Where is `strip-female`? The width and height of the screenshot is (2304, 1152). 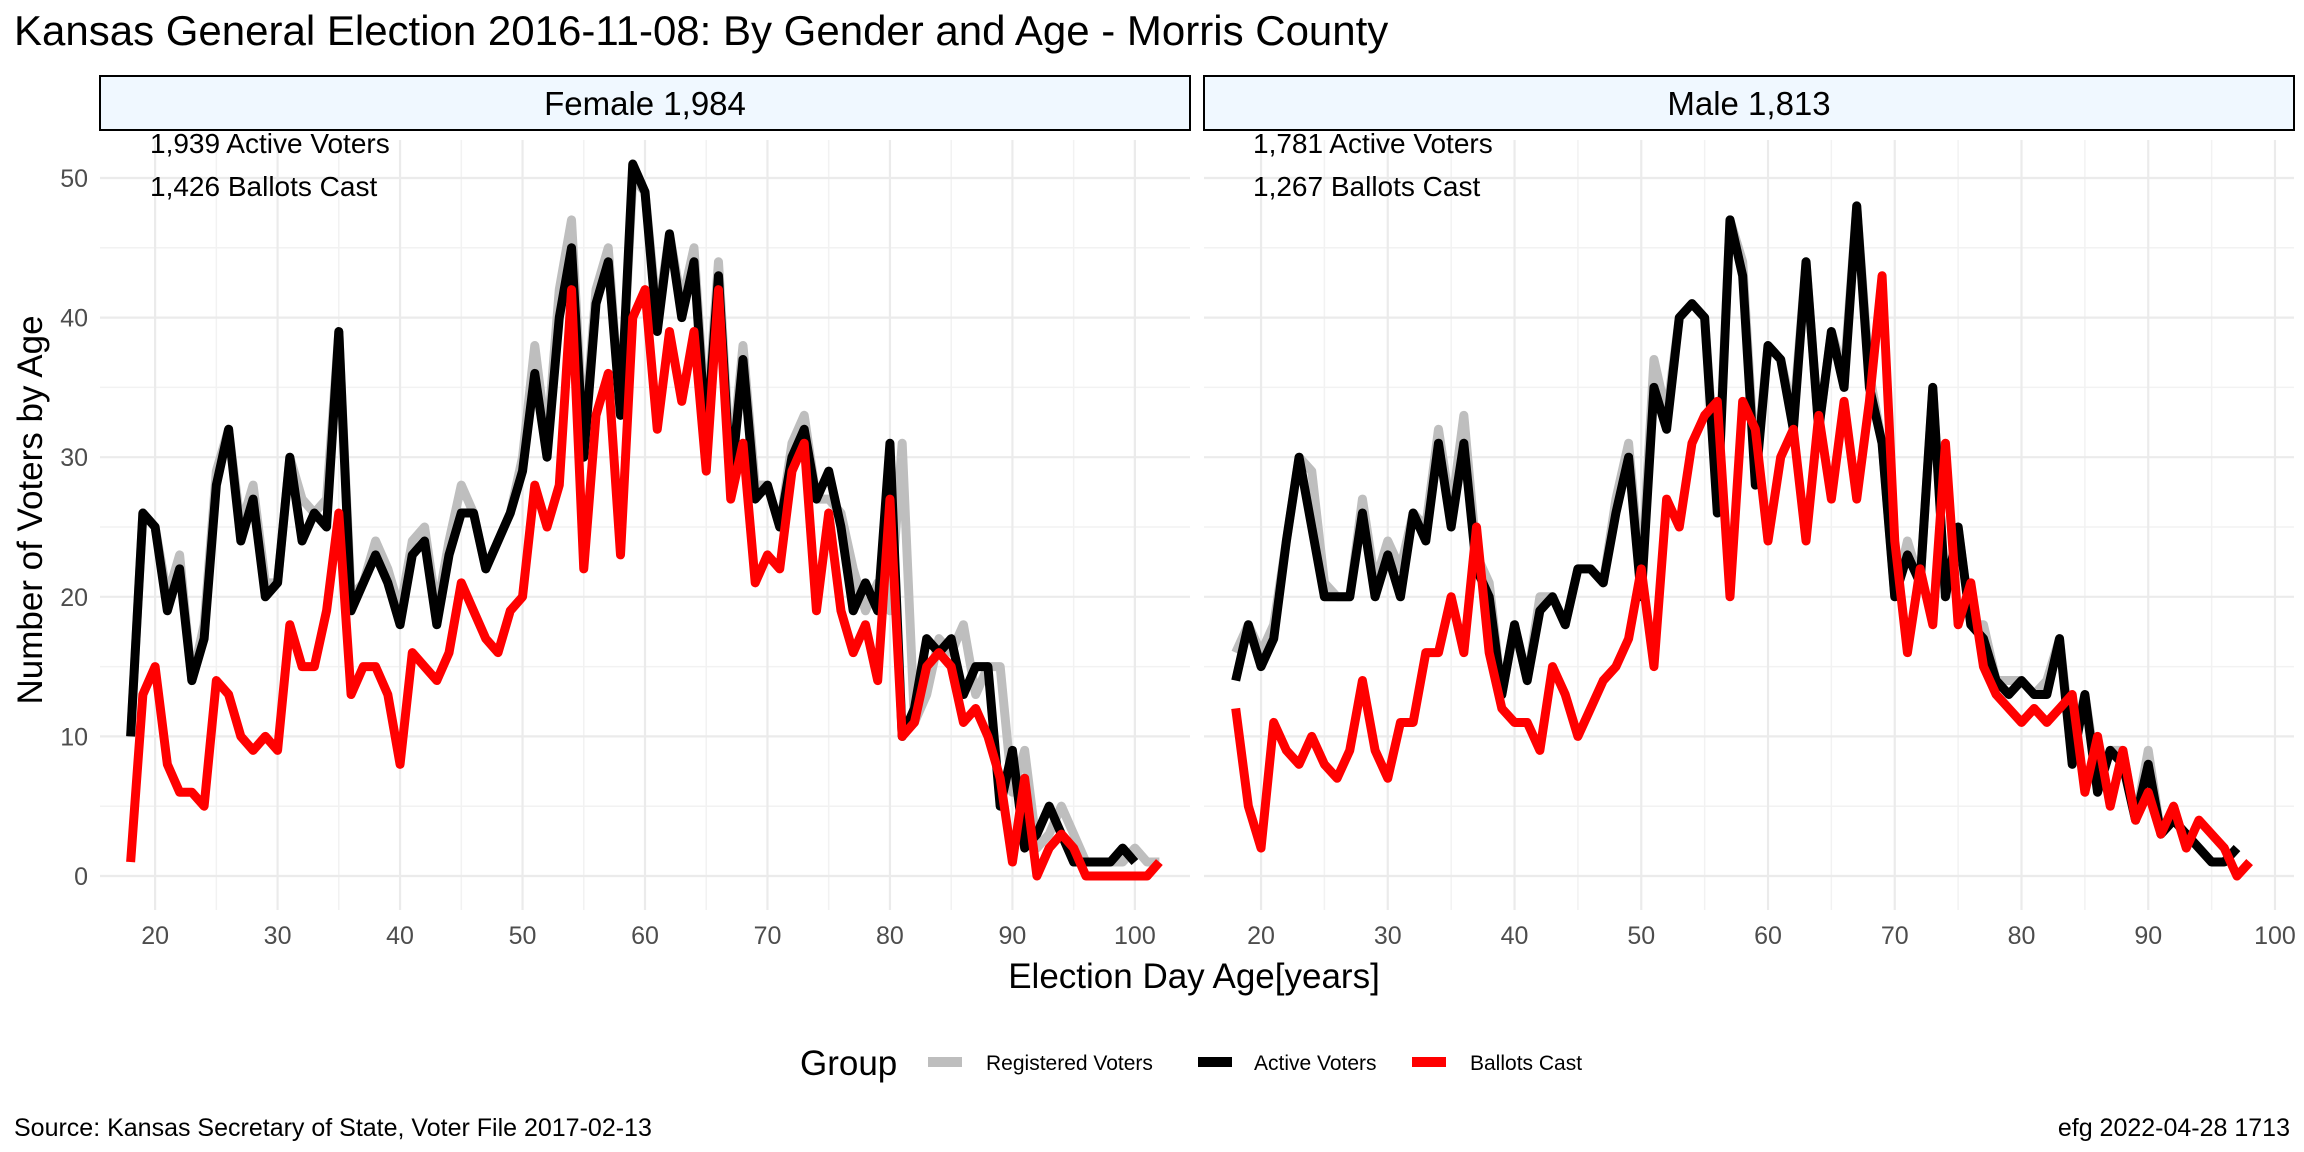
strip-female is located at coordinates (645, 103).